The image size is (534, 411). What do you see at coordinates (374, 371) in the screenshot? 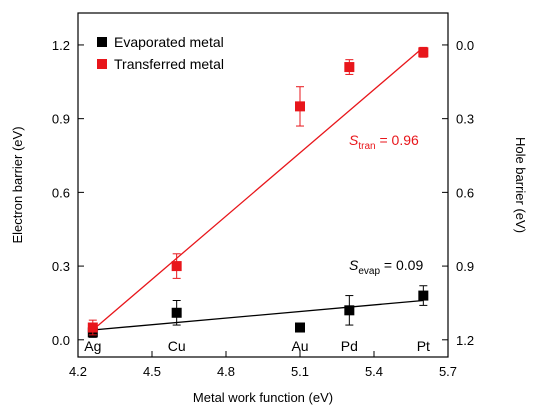
I see `x-tick-label-5.4: 5.4` at bounding box center [374, 371].